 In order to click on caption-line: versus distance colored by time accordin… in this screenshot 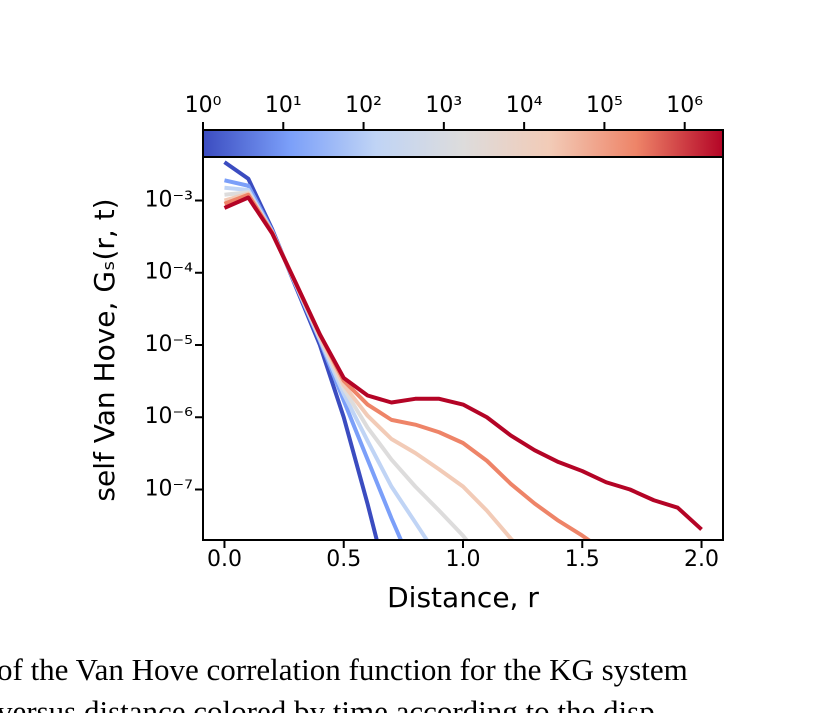, I will do `click(327, 703)`.